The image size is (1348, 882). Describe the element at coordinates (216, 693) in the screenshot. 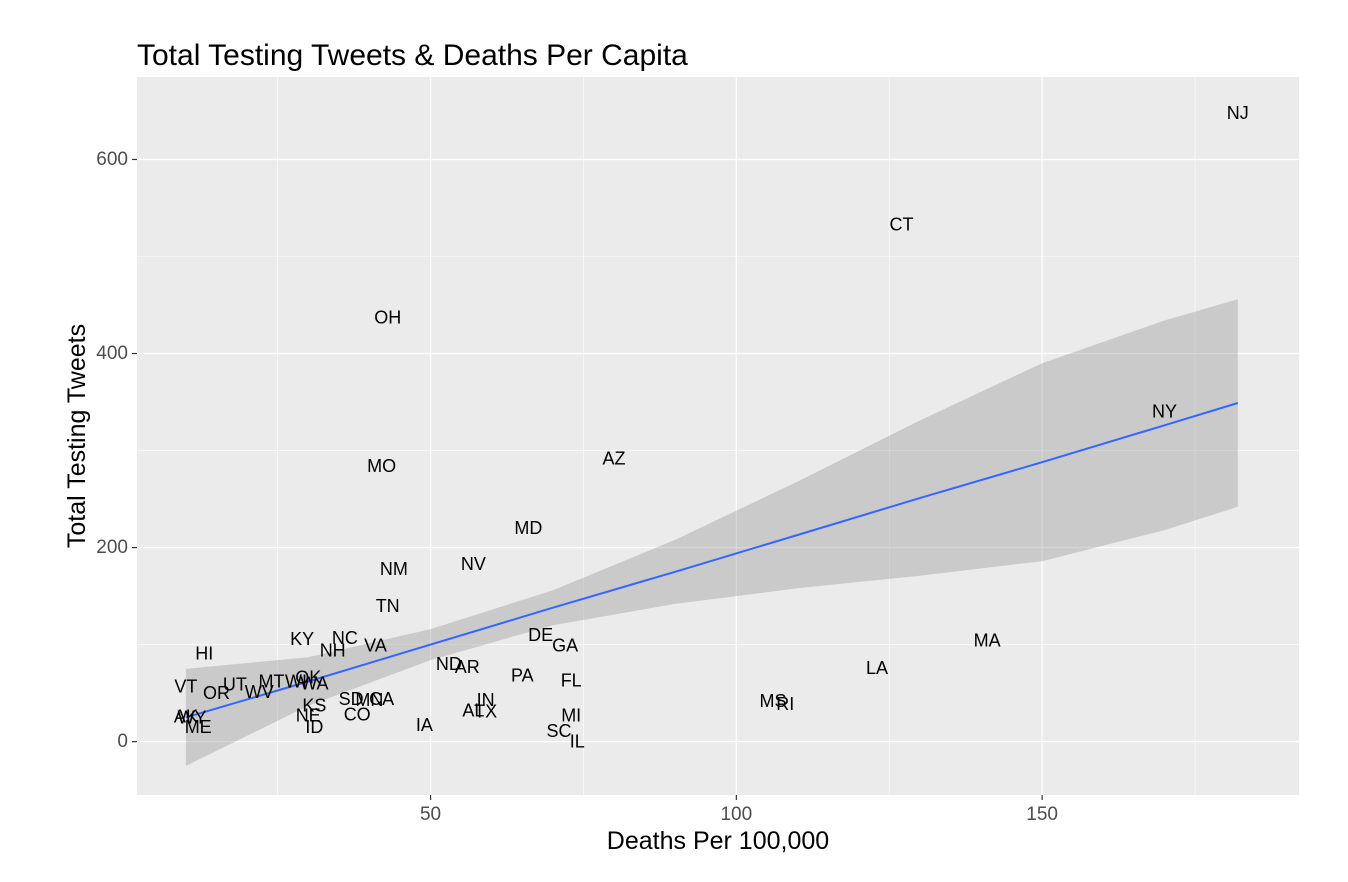

I see `state-label-or: OR` at that location.